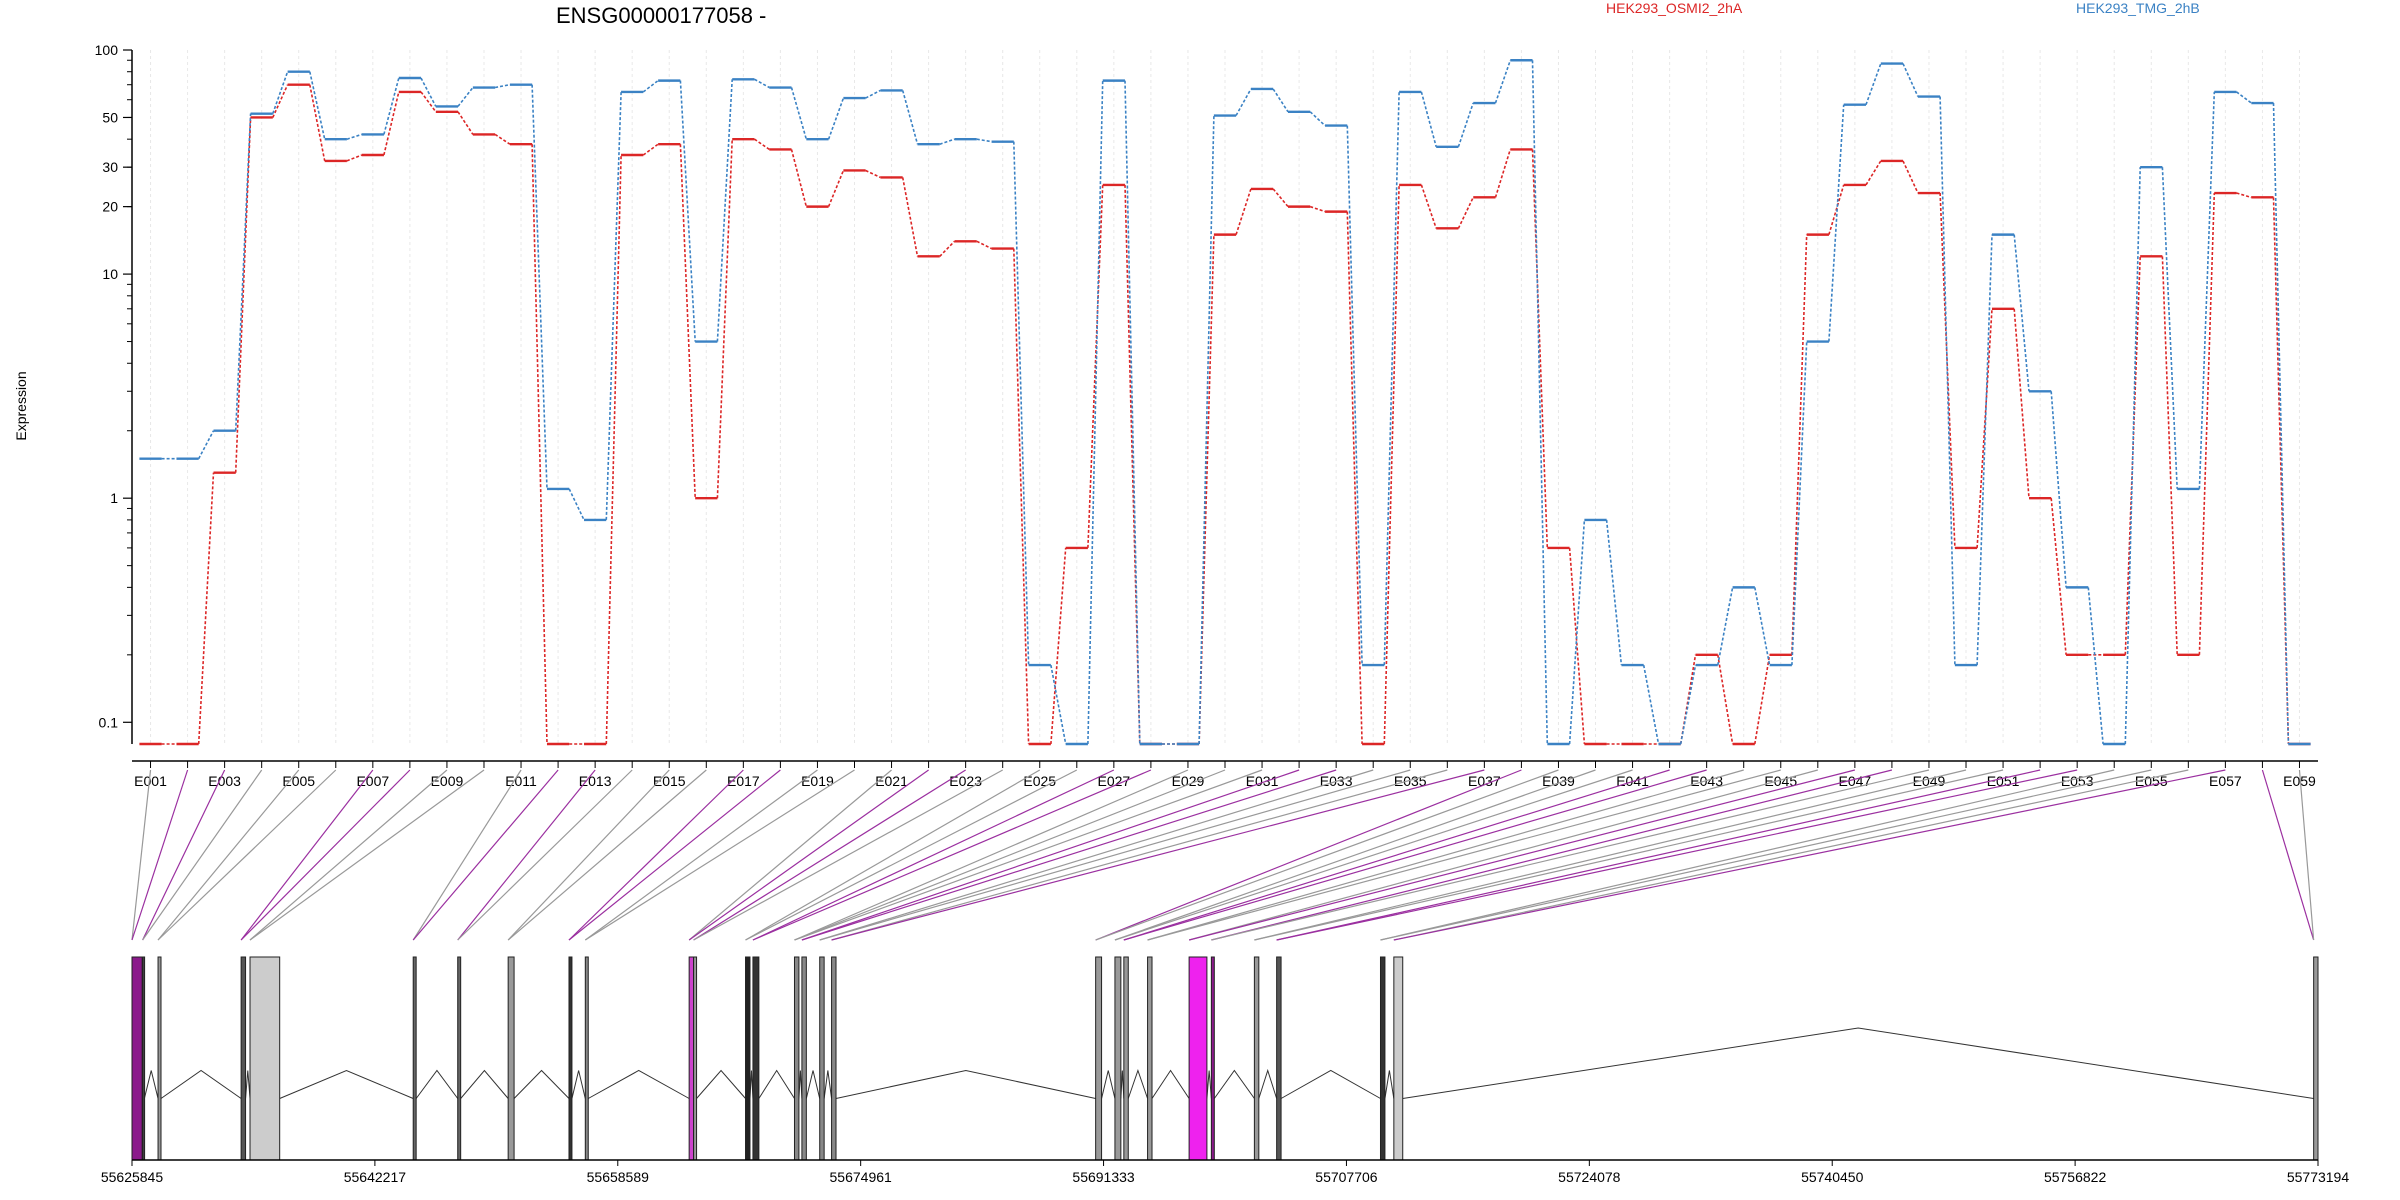  What do you see at coordinates (160, 855) in the screenshot?
I see `connector-E002` at bounding box center [160, 855].